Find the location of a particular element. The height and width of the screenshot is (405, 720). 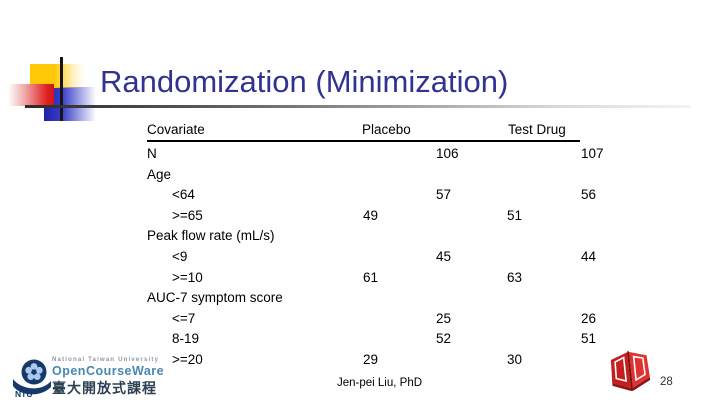

table-row: N 106 107 is located at coordinates (375, 154).